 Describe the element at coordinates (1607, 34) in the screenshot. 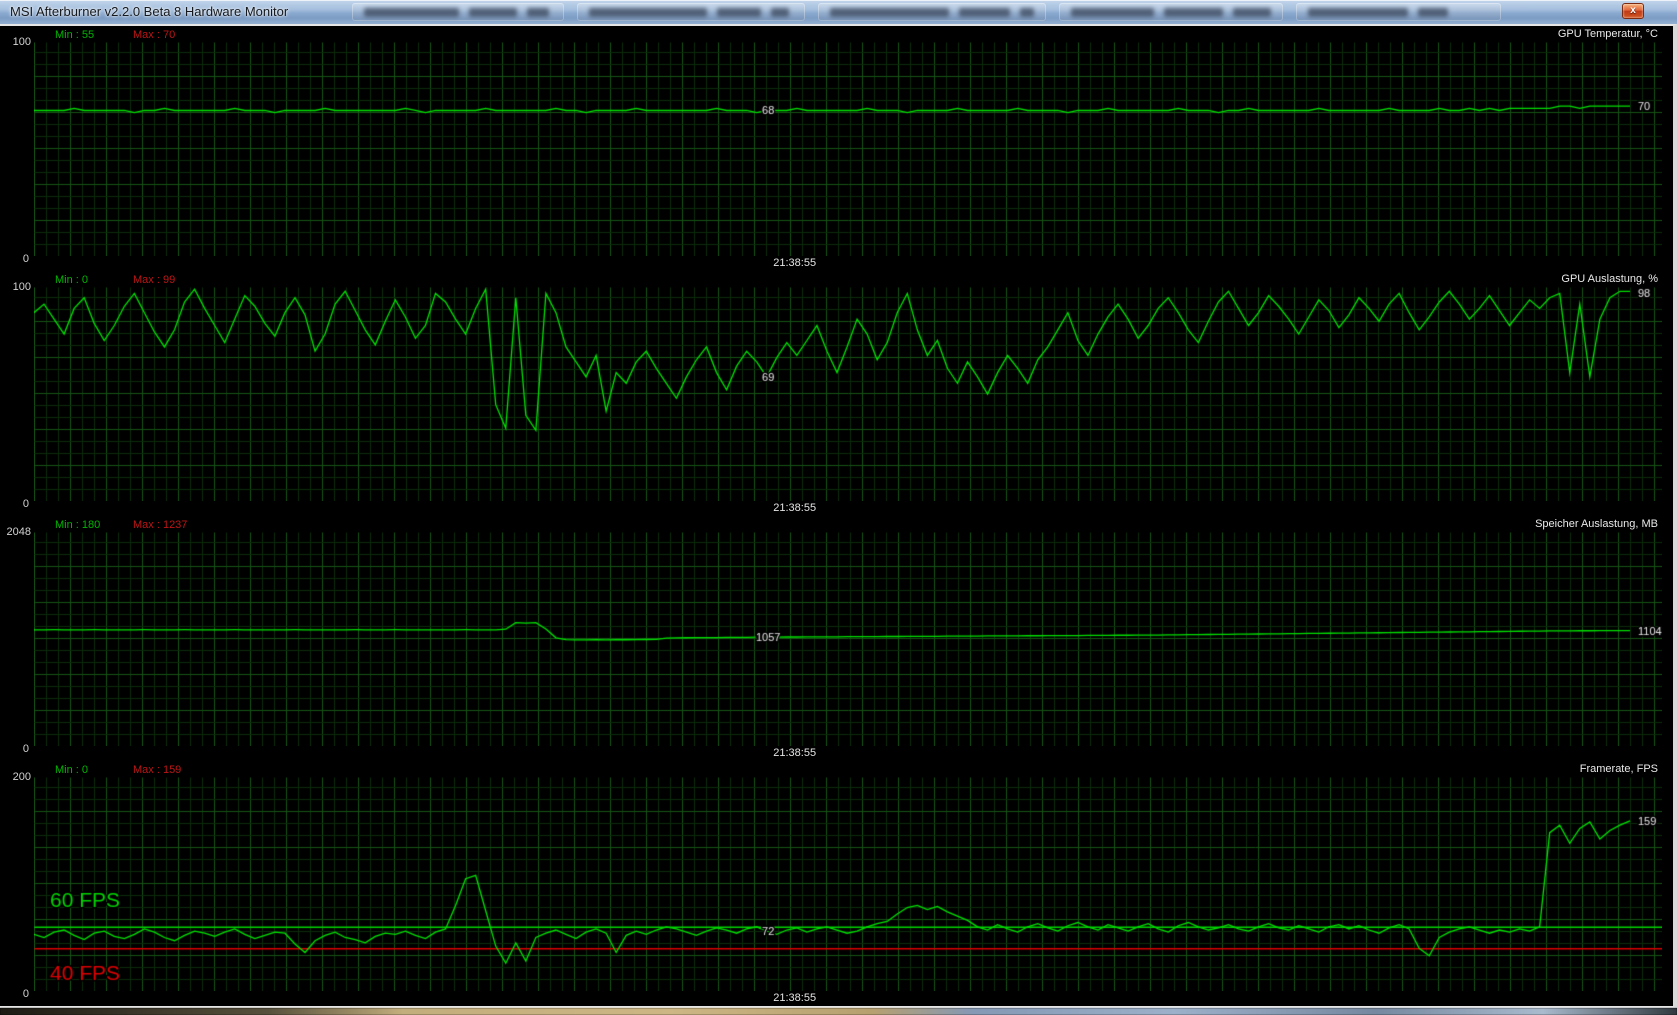

I see `panel-title: GPU Temperatur, °C` at that location.